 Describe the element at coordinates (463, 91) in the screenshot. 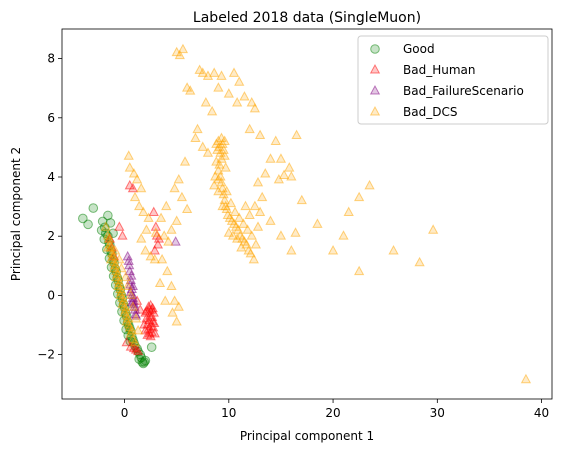

I see `legend-label: Bad_FailureScenario` at that location.